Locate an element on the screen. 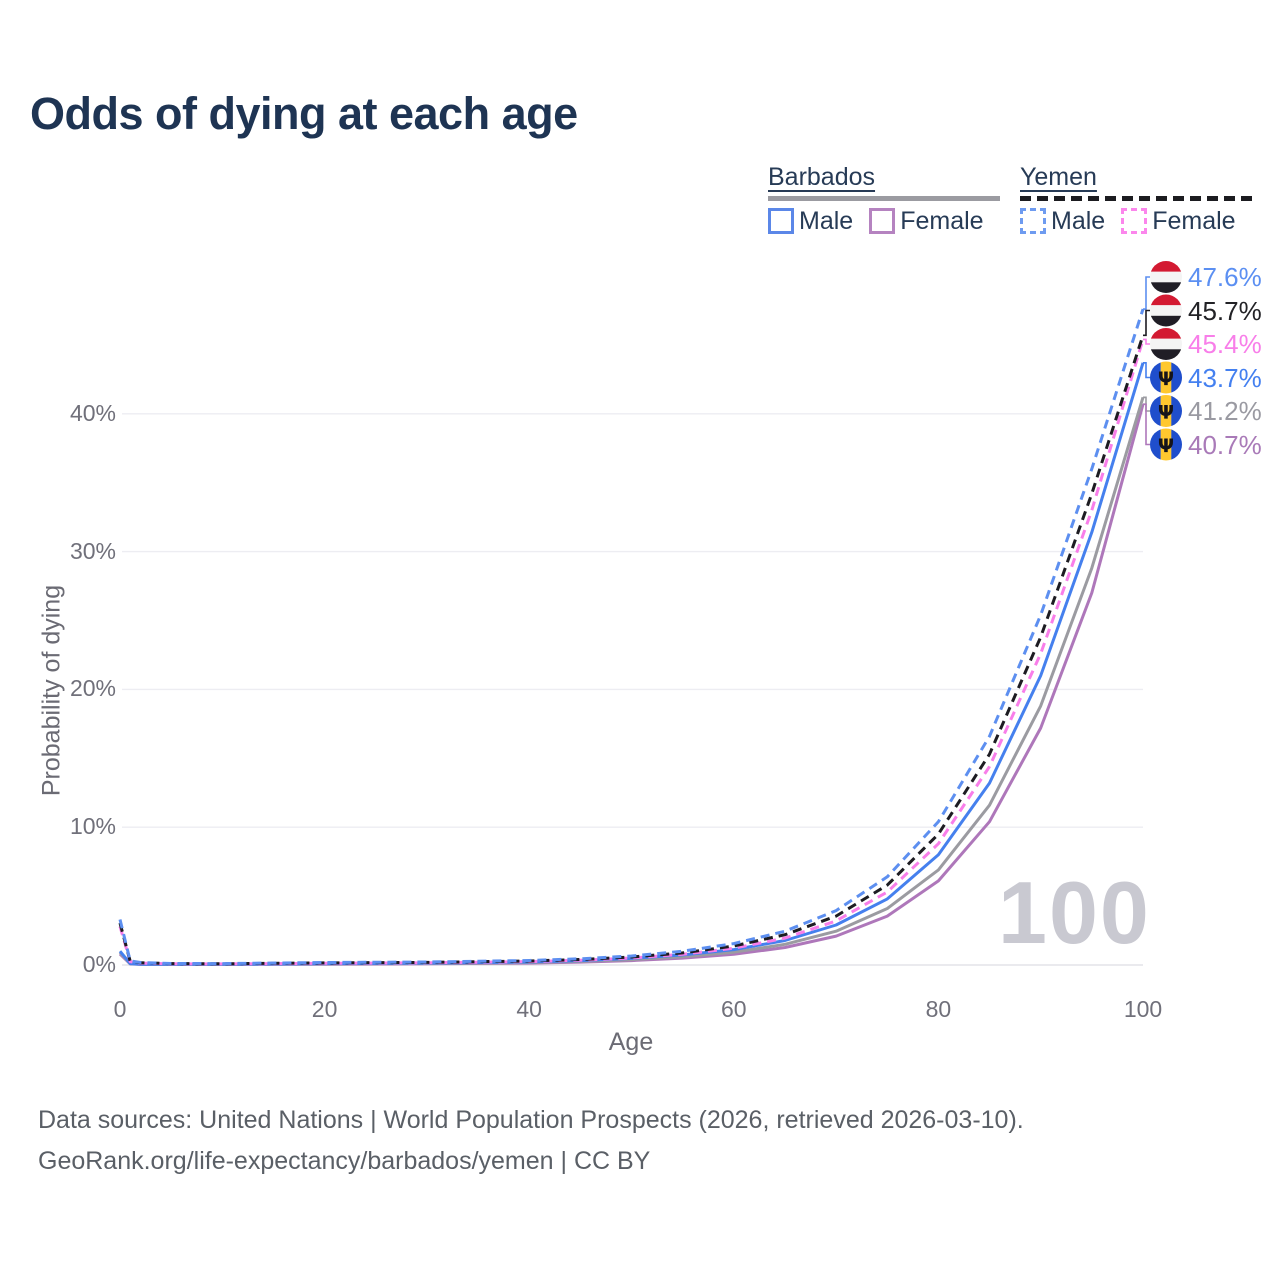 This screenshot has height=1280, width=1280. legend-item-barbados-male: Male is located at coordinates (810, 221).